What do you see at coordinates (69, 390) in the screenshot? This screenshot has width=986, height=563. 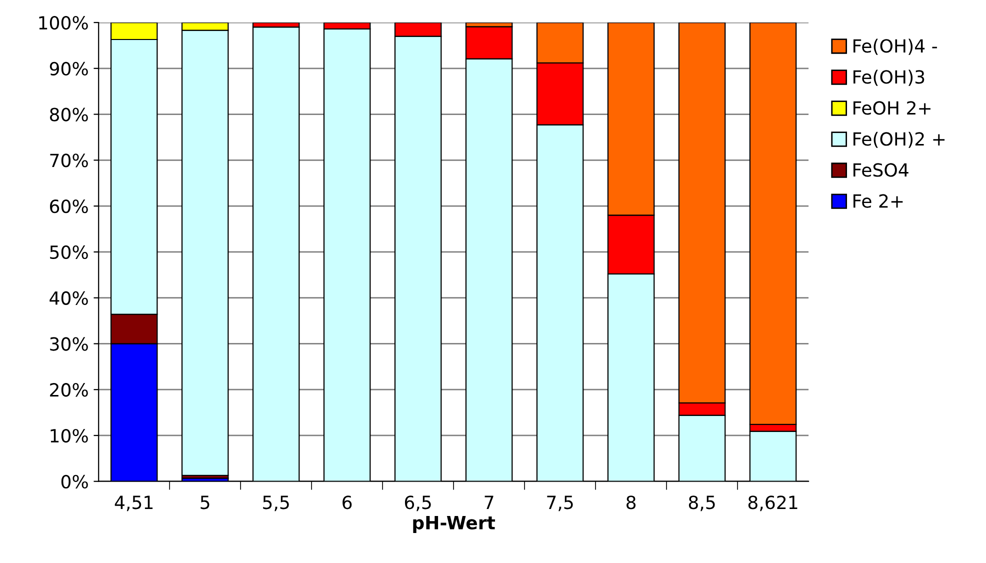 I see `y-tick-label: 20%` at bounding box center [69, 390].